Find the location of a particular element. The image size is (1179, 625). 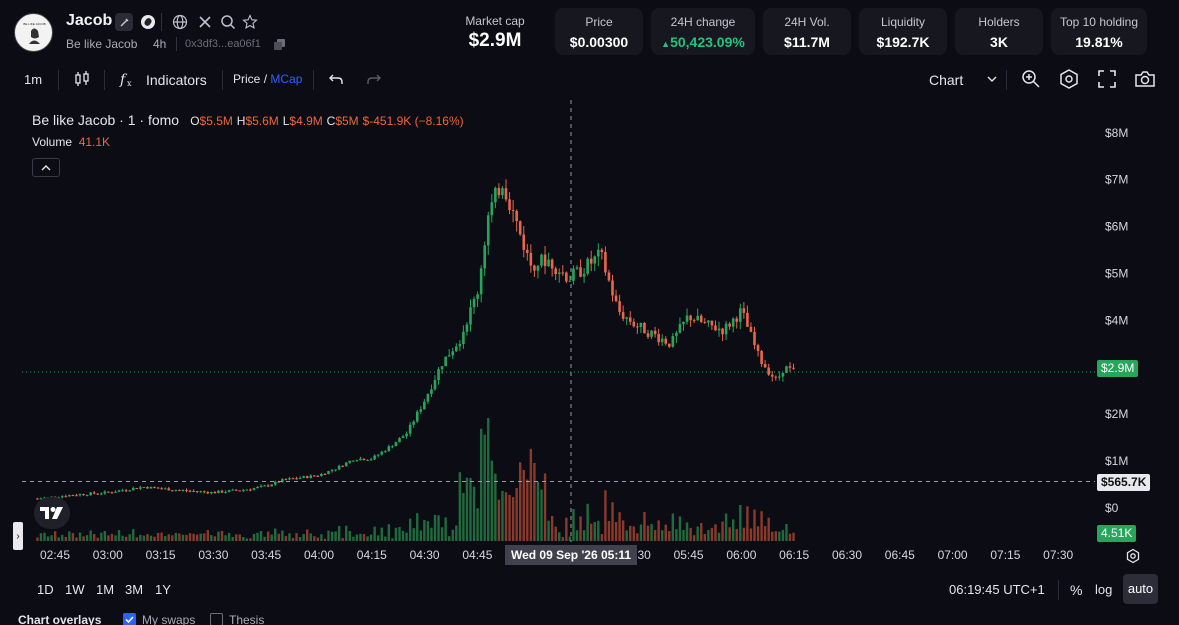

undo-icon is located at coordinates (336, 79).